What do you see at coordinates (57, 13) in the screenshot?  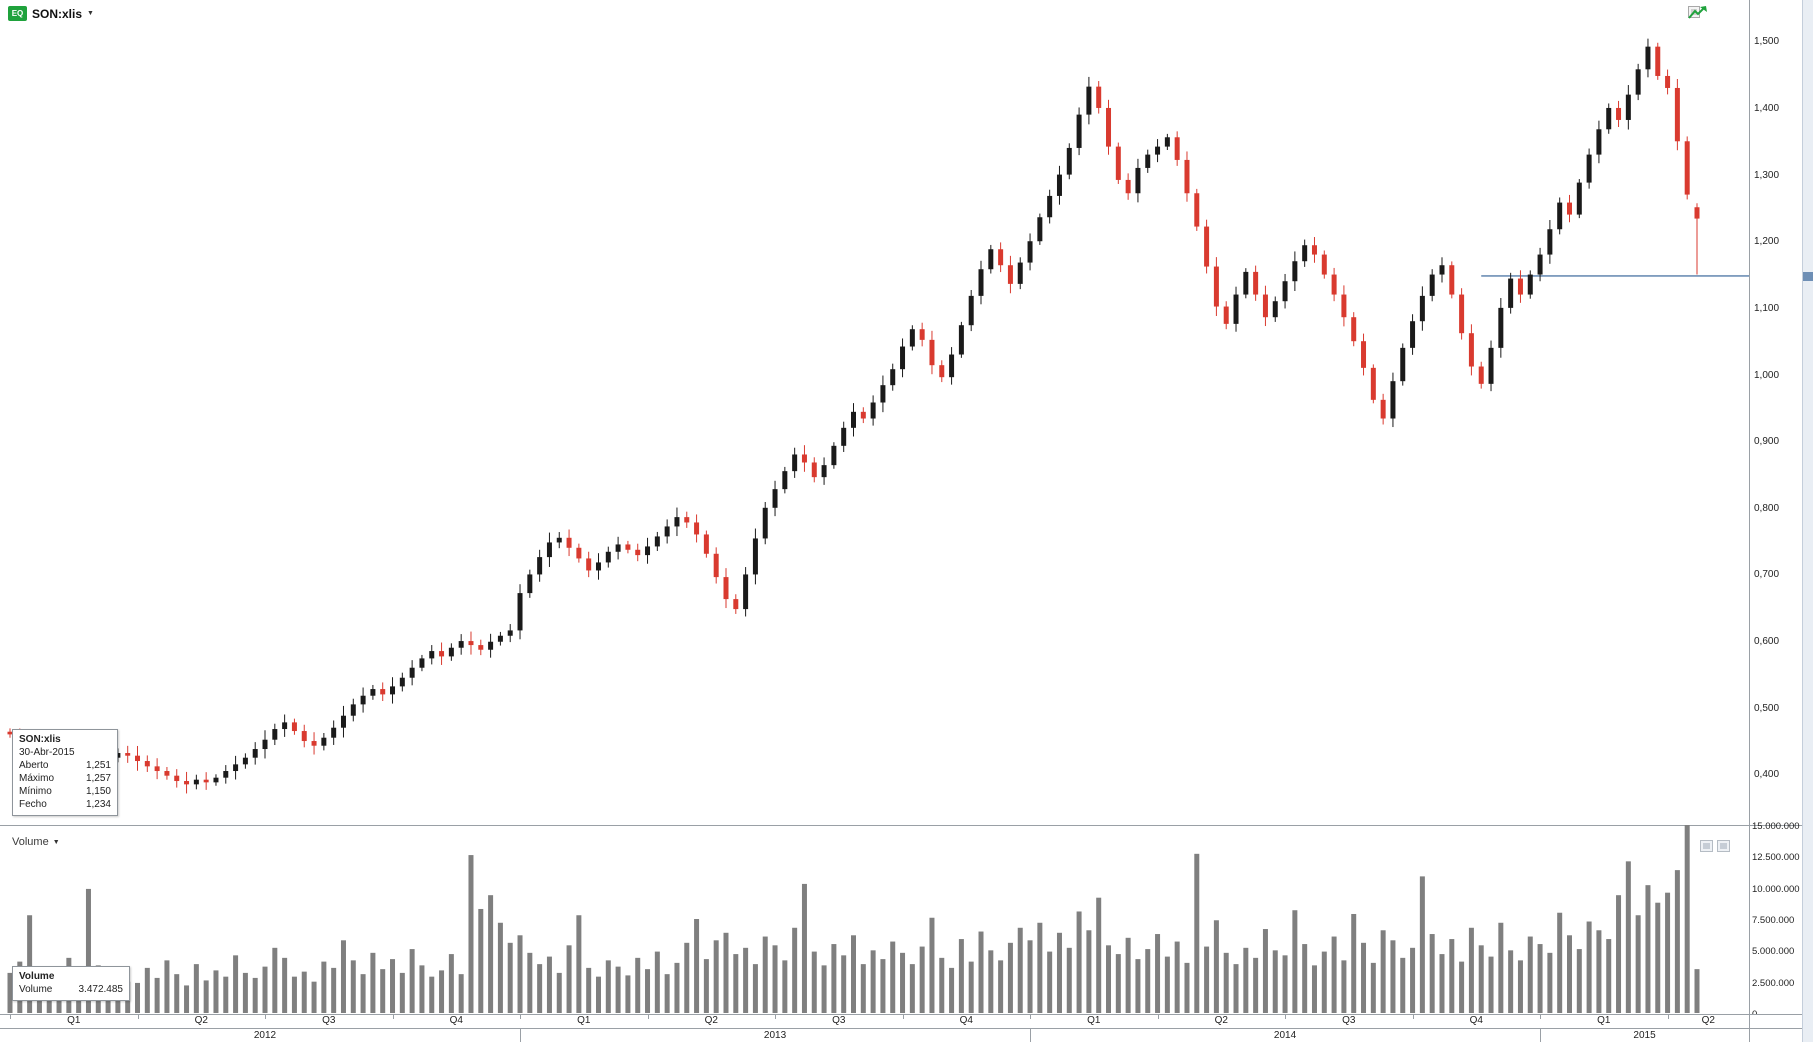 I see `instrument-symbol: SON:xlis` at bounding box center [57, 13].